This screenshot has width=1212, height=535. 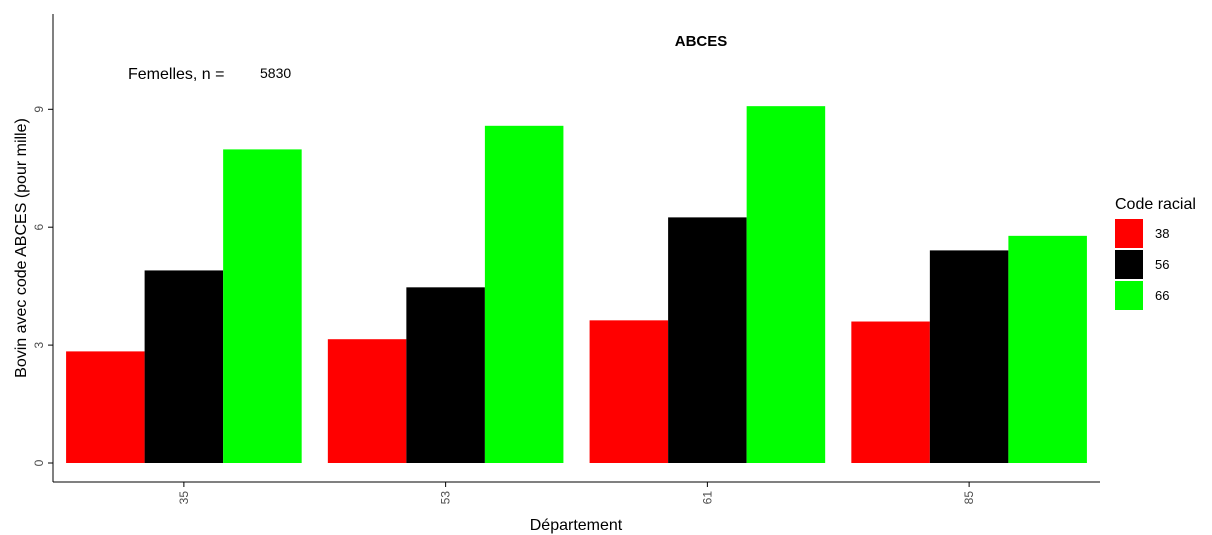 I want to click on legend-label-38: 38, so click(x=1162, y=233).